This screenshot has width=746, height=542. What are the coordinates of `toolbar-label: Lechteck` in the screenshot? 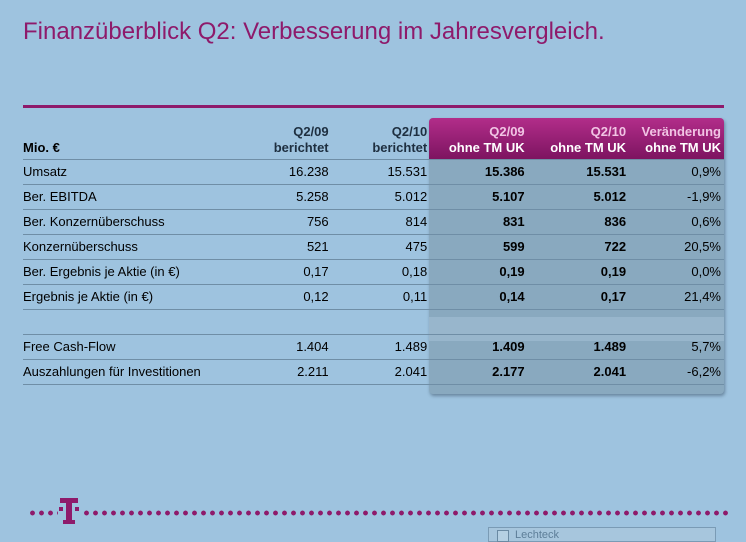 It's located at (537, 535).